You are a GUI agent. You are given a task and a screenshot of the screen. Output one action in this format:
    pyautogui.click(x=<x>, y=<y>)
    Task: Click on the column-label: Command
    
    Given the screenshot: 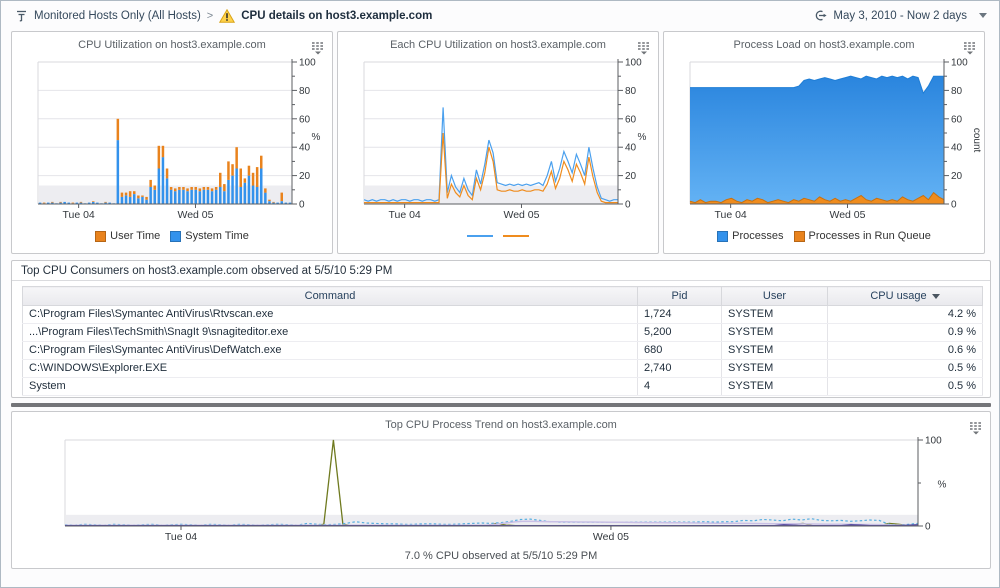 What is the action you would take?
    pyautogui.click(x=330, y=296)
    